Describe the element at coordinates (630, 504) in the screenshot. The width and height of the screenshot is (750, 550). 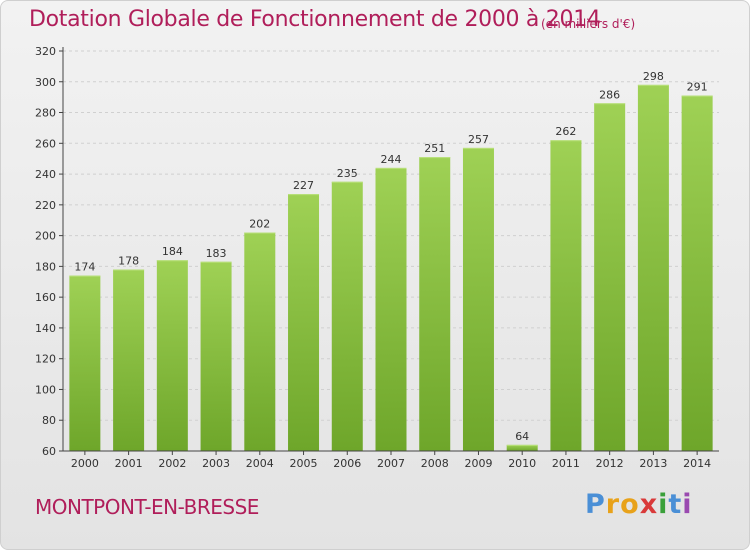
I see `logo-letter: o` at that location.